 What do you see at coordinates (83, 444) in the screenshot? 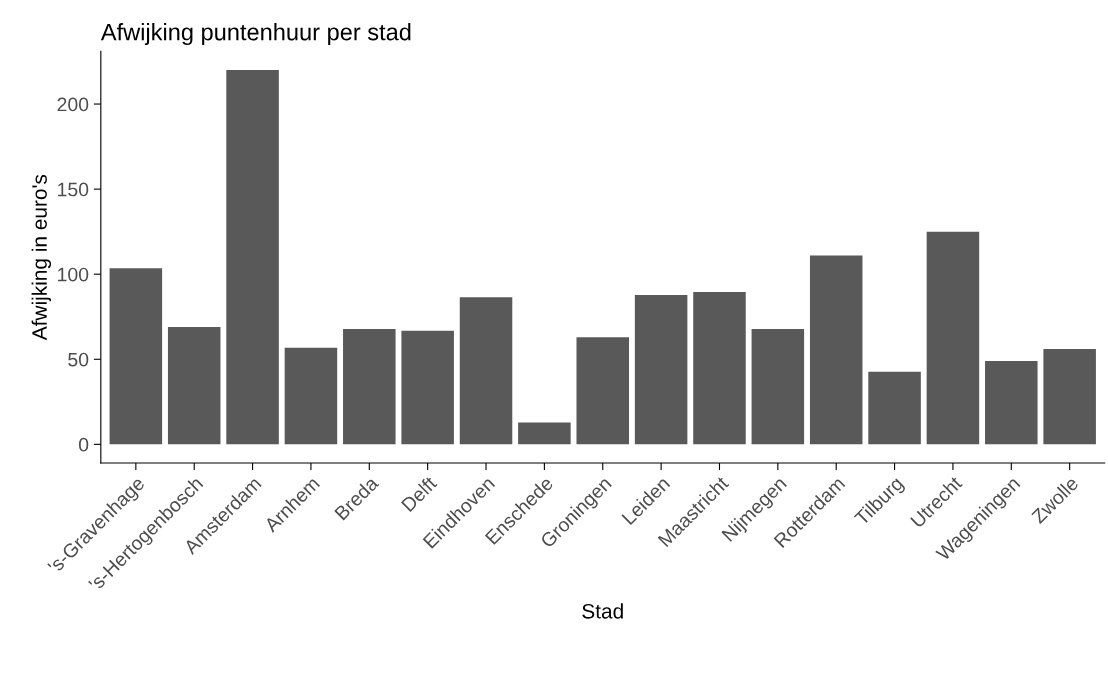
I see `y-tick-label: 0` at bounding box center [83, 444].